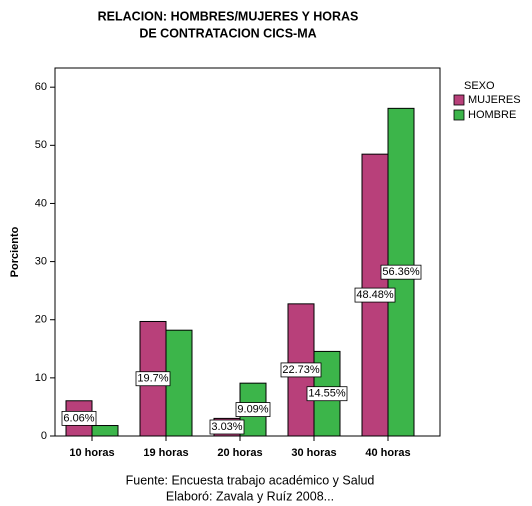  What do you see at coordinates (41, 87) in the screenshot?
I see `y-tick-label: 60` at bounding box center [41, 87].